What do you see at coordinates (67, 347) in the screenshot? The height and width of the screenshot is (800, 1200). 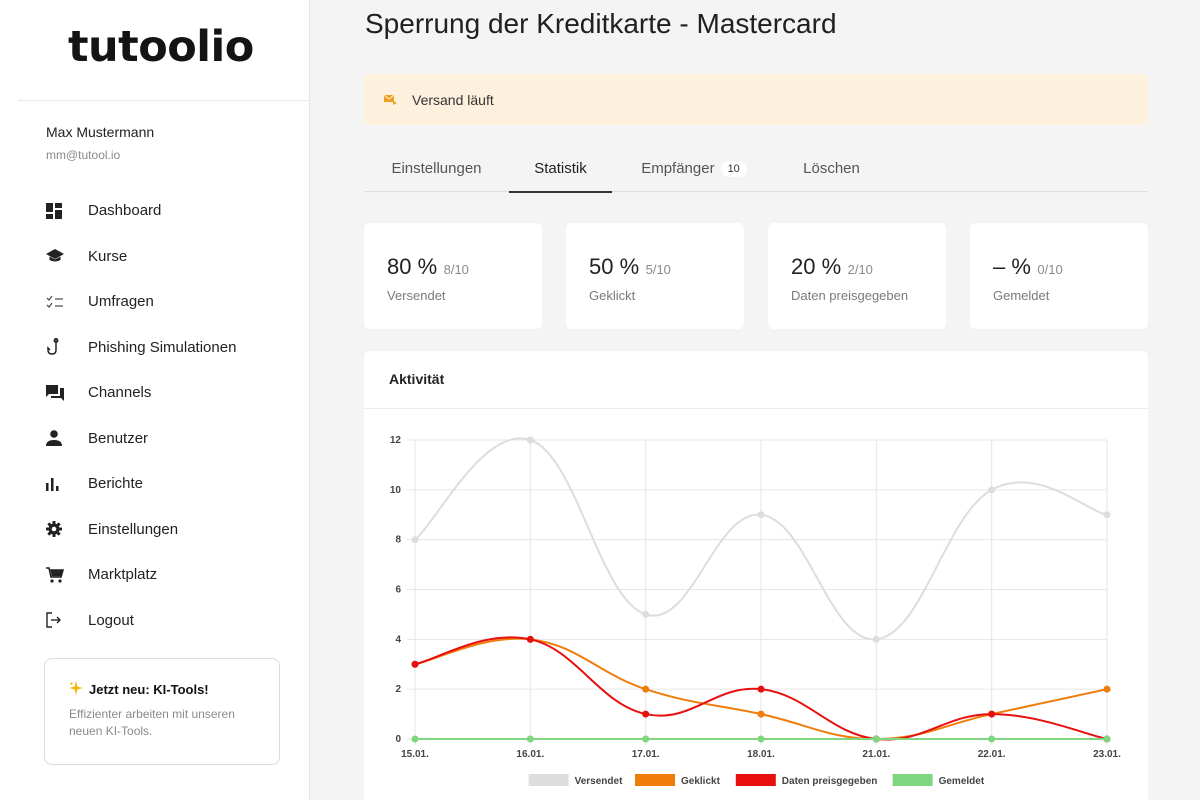 I see `fishing-hook-icon` at bounding box center [67, 347].